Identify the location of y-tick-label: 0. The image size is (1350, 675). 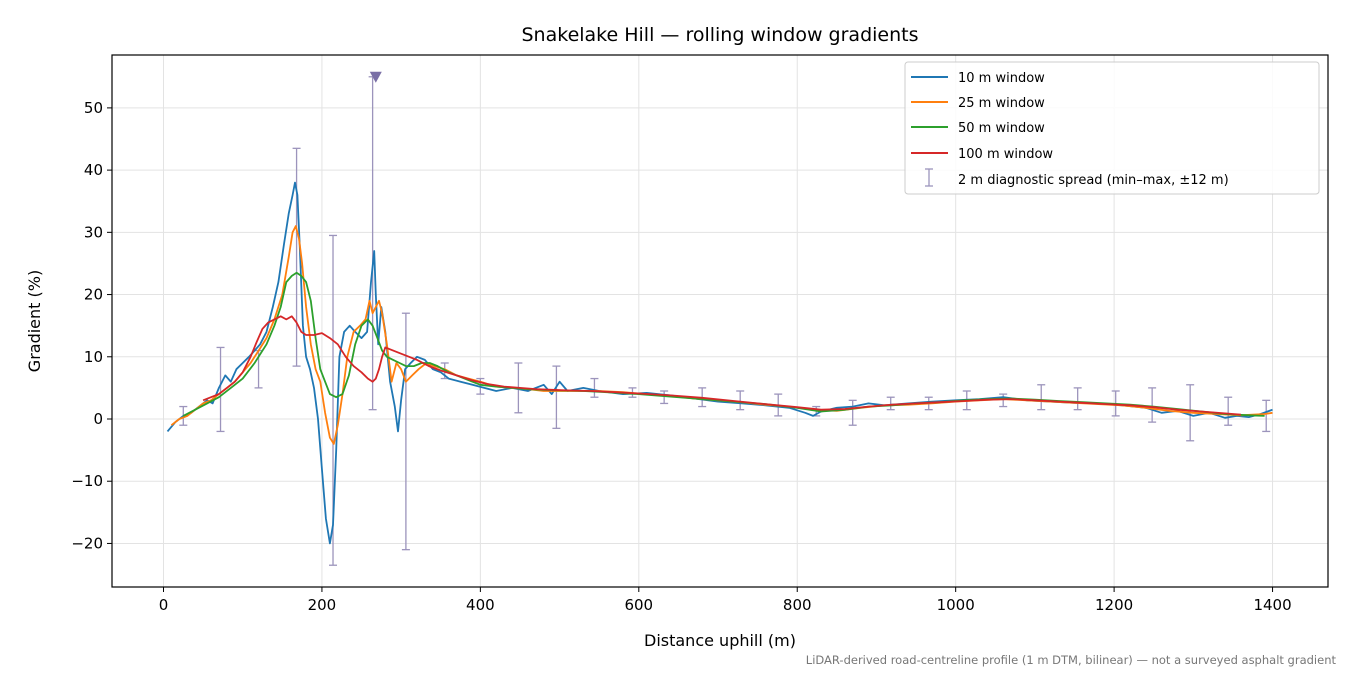
(98, 419).